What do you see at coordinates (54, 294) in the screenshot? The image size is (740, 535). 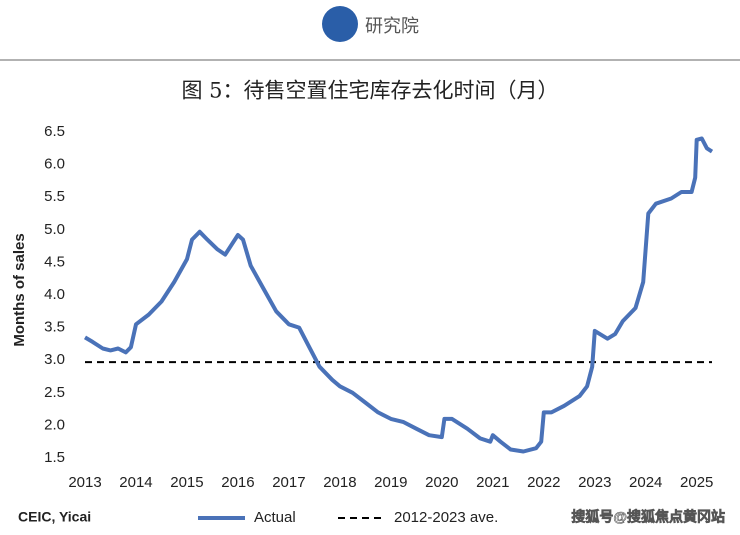 I see `y-tick-label: 4.0` at bounding box center [54, 294].